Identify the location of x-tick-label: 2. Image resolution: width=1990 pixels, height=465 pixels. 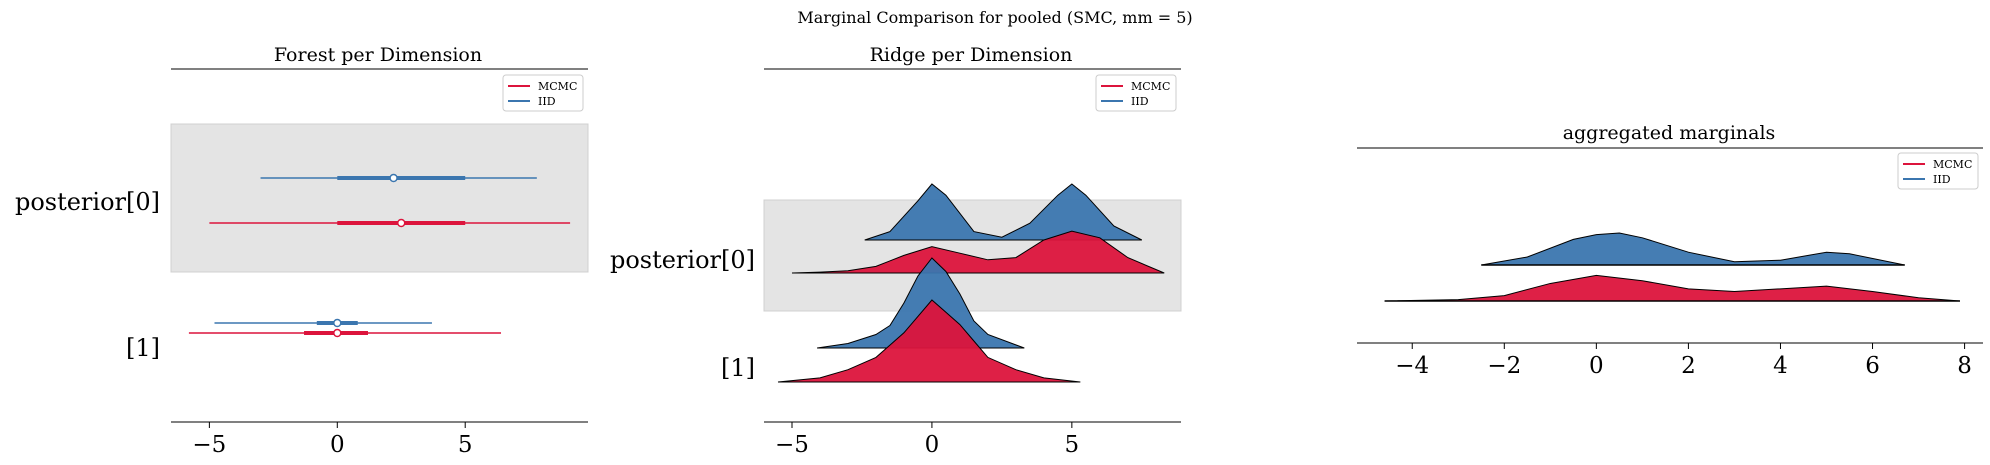
(1688, 366).